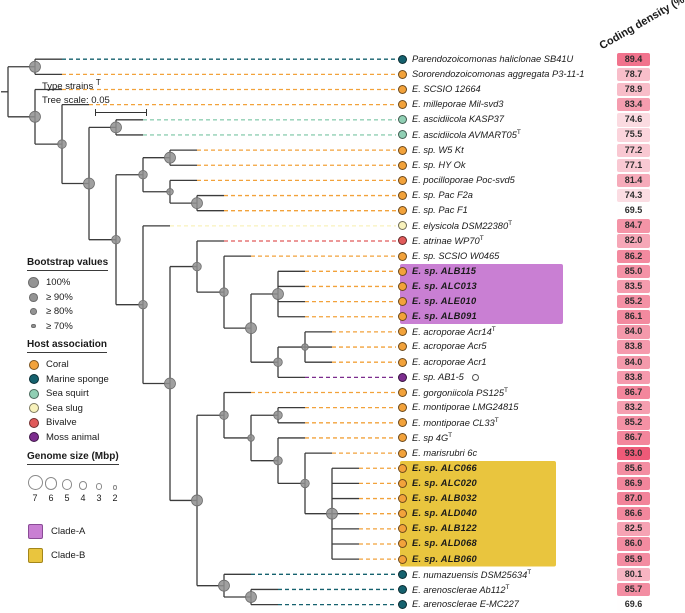 This screenshot has width=685, height=613. Describe the element at coordinates (61, 423) in the screenshot. I see `host-label: Bivalve` at that location.